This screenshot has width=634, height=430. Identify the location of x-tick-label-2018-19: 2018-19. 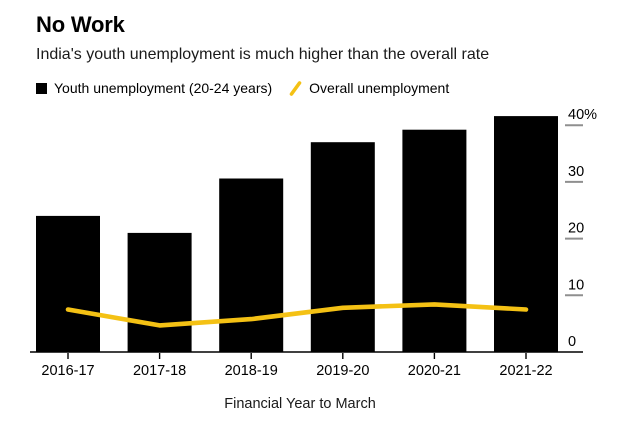
(251, 371).